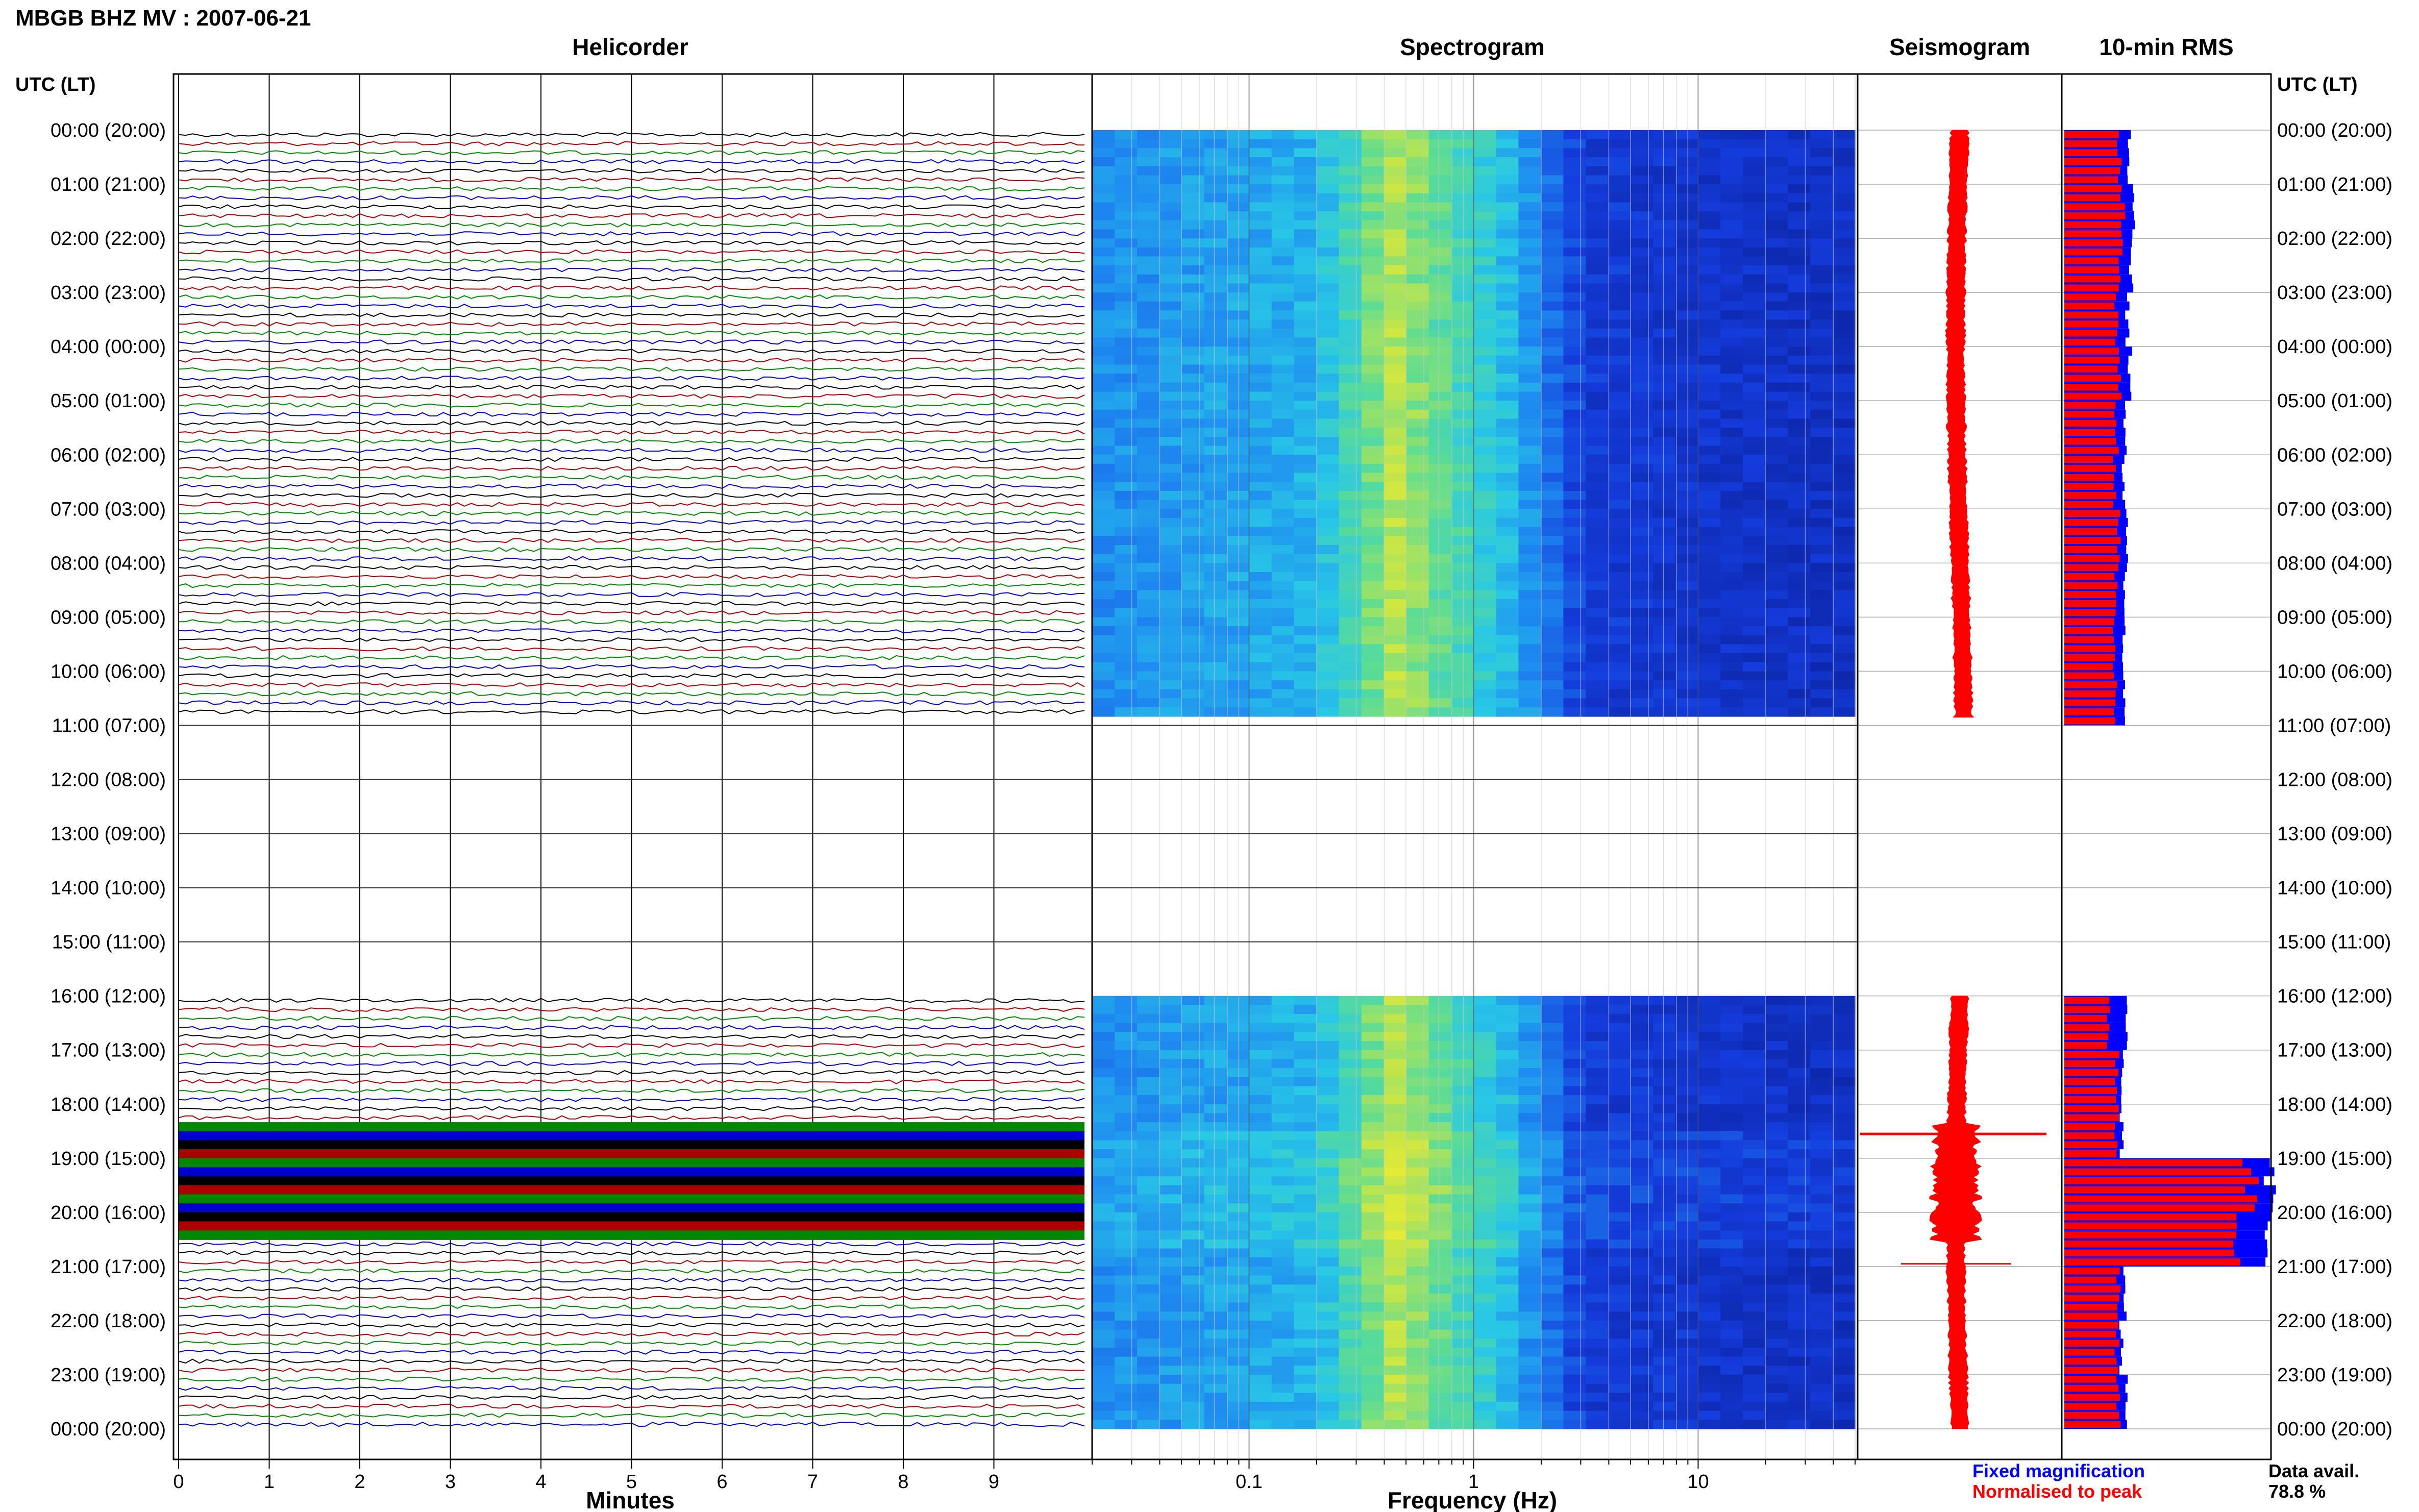 The image size is (2419, 1512). What do you see at coordinates (812, 1482) in the screenshot?
I see `helicorder-tick-label: 7` at bounding box center [812, 1482].